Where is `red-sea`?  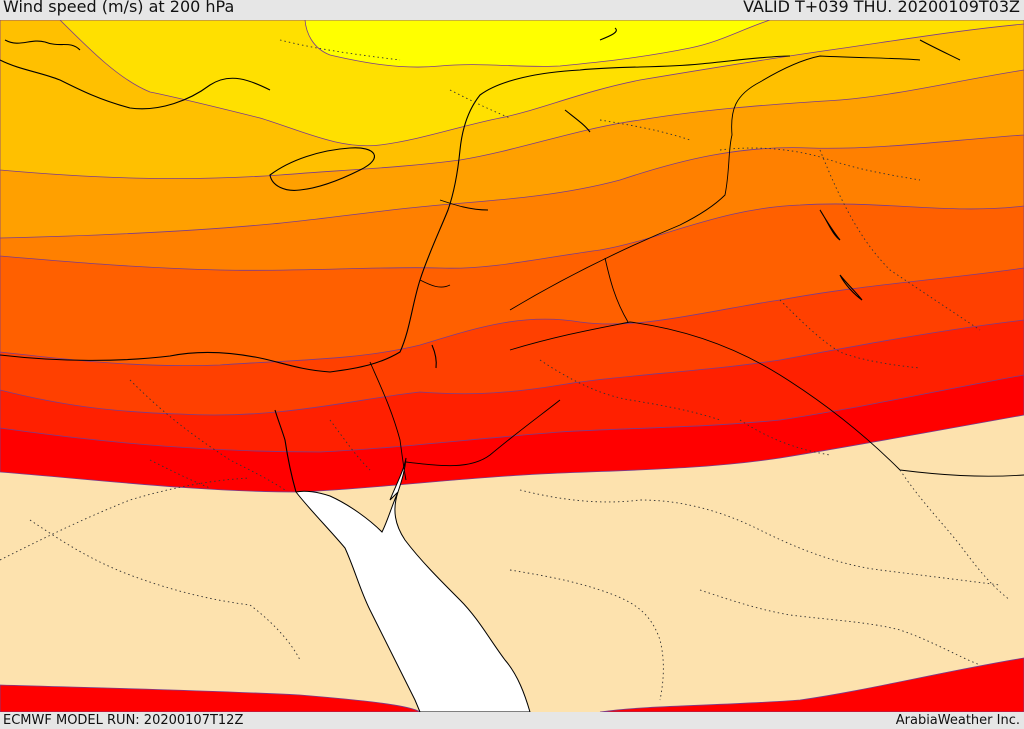
red-sea is located at coordinates (413, 601).